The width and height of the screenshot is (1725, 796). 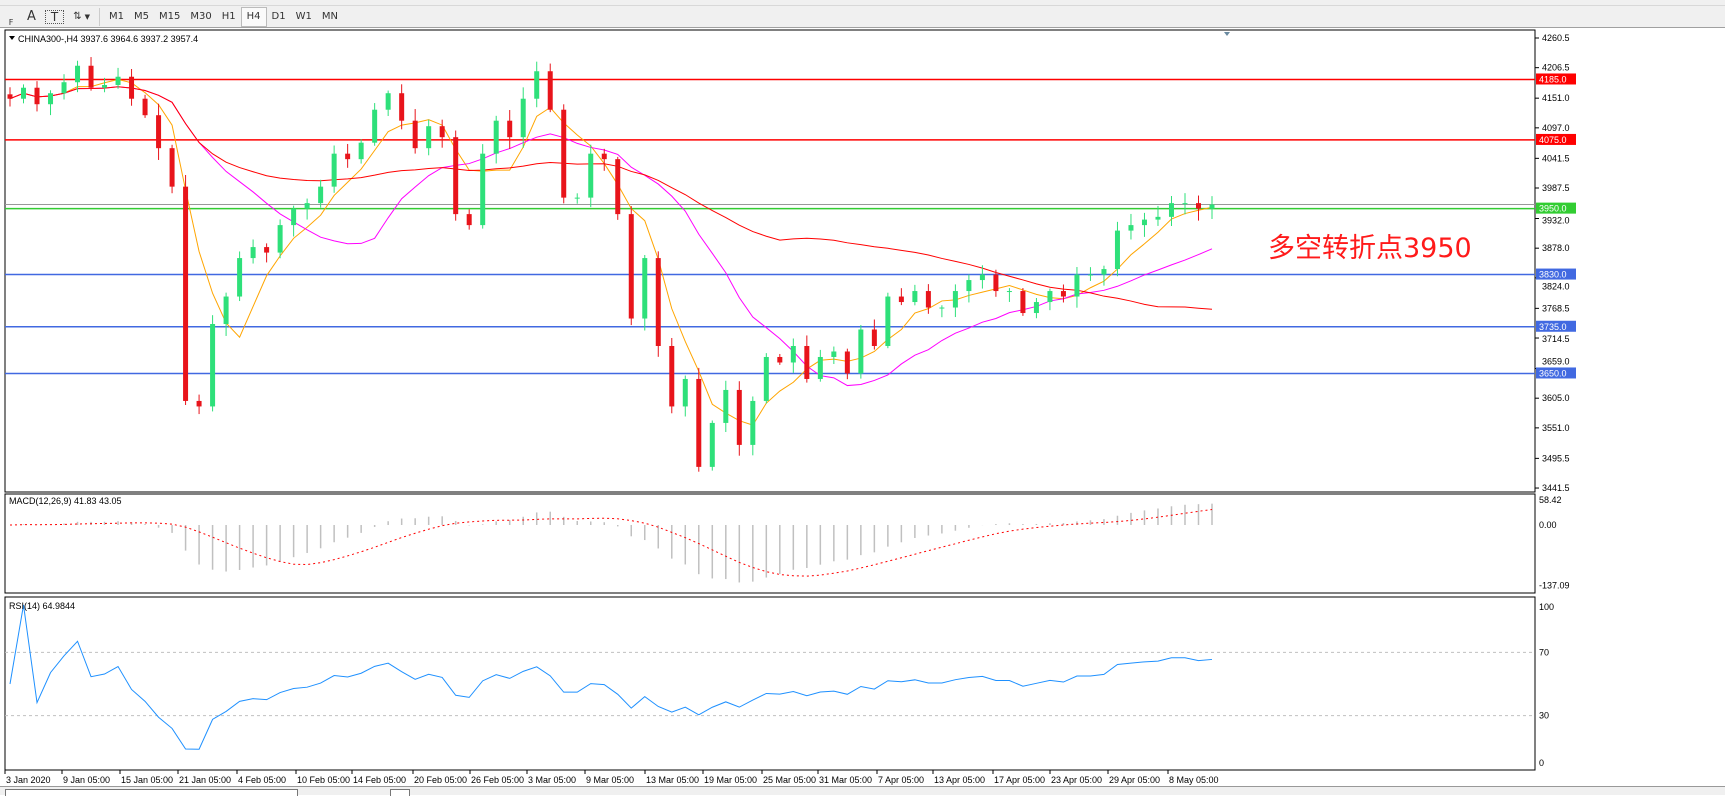 What do you see at coordinates (28, 780) in the screenshot?
I see `time-label: 3 Jan 2020` at bounding box center [28, 780].